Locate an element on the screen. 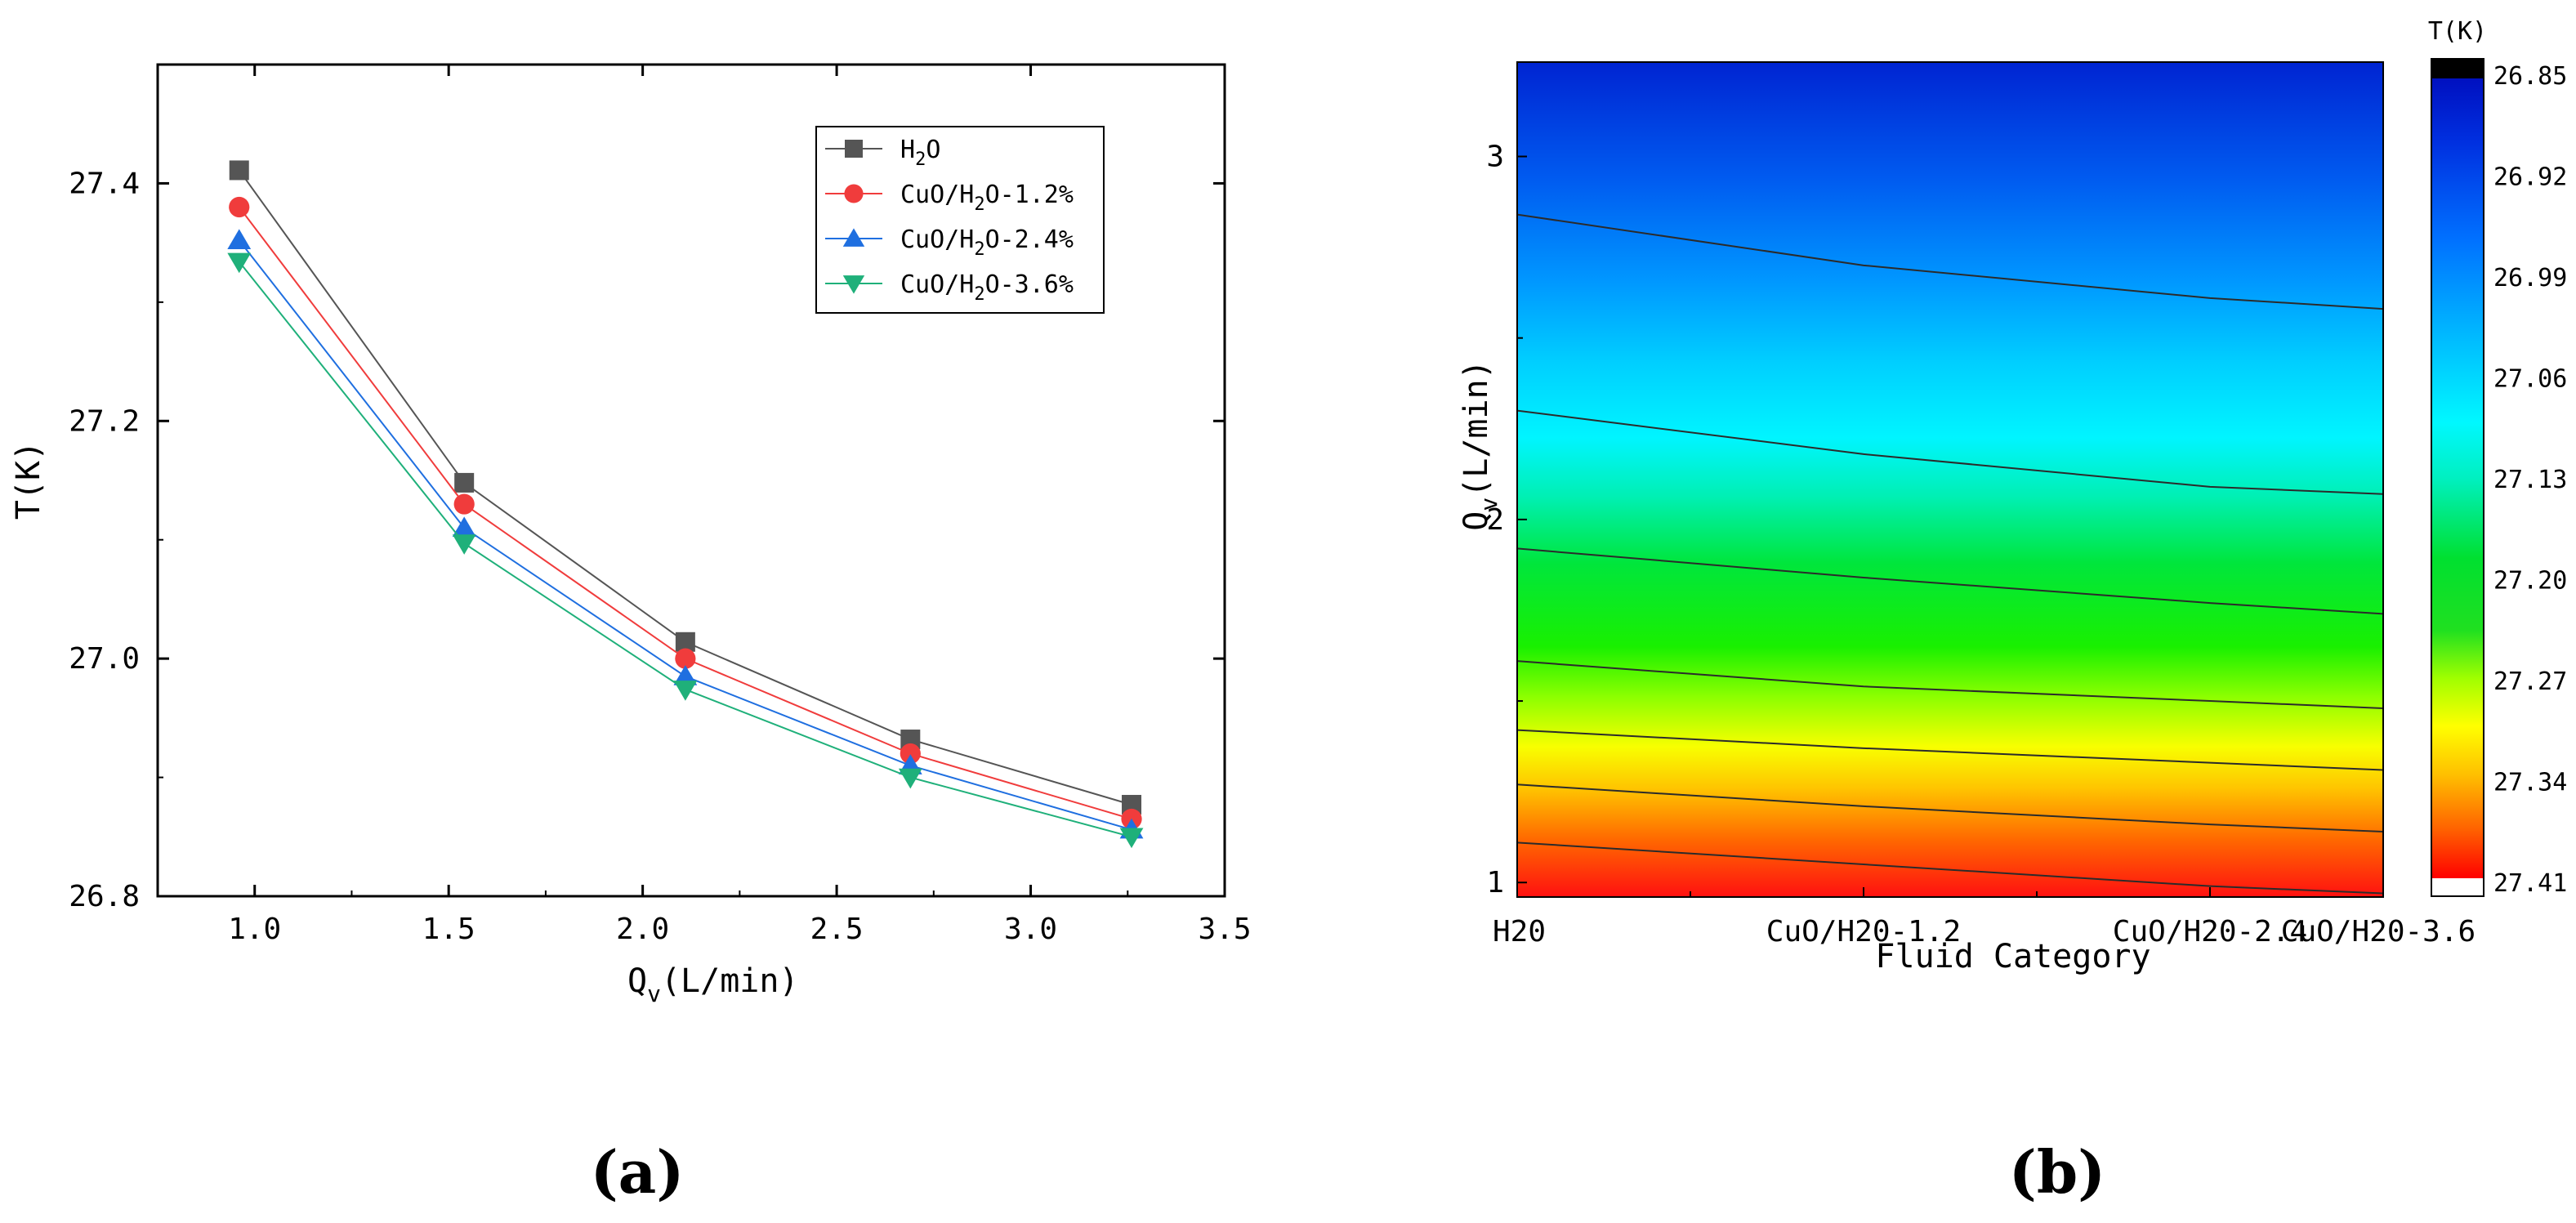 This screenshot has height=1223, width=2576. colorbar-scale is located at coordinates (2457, 478).